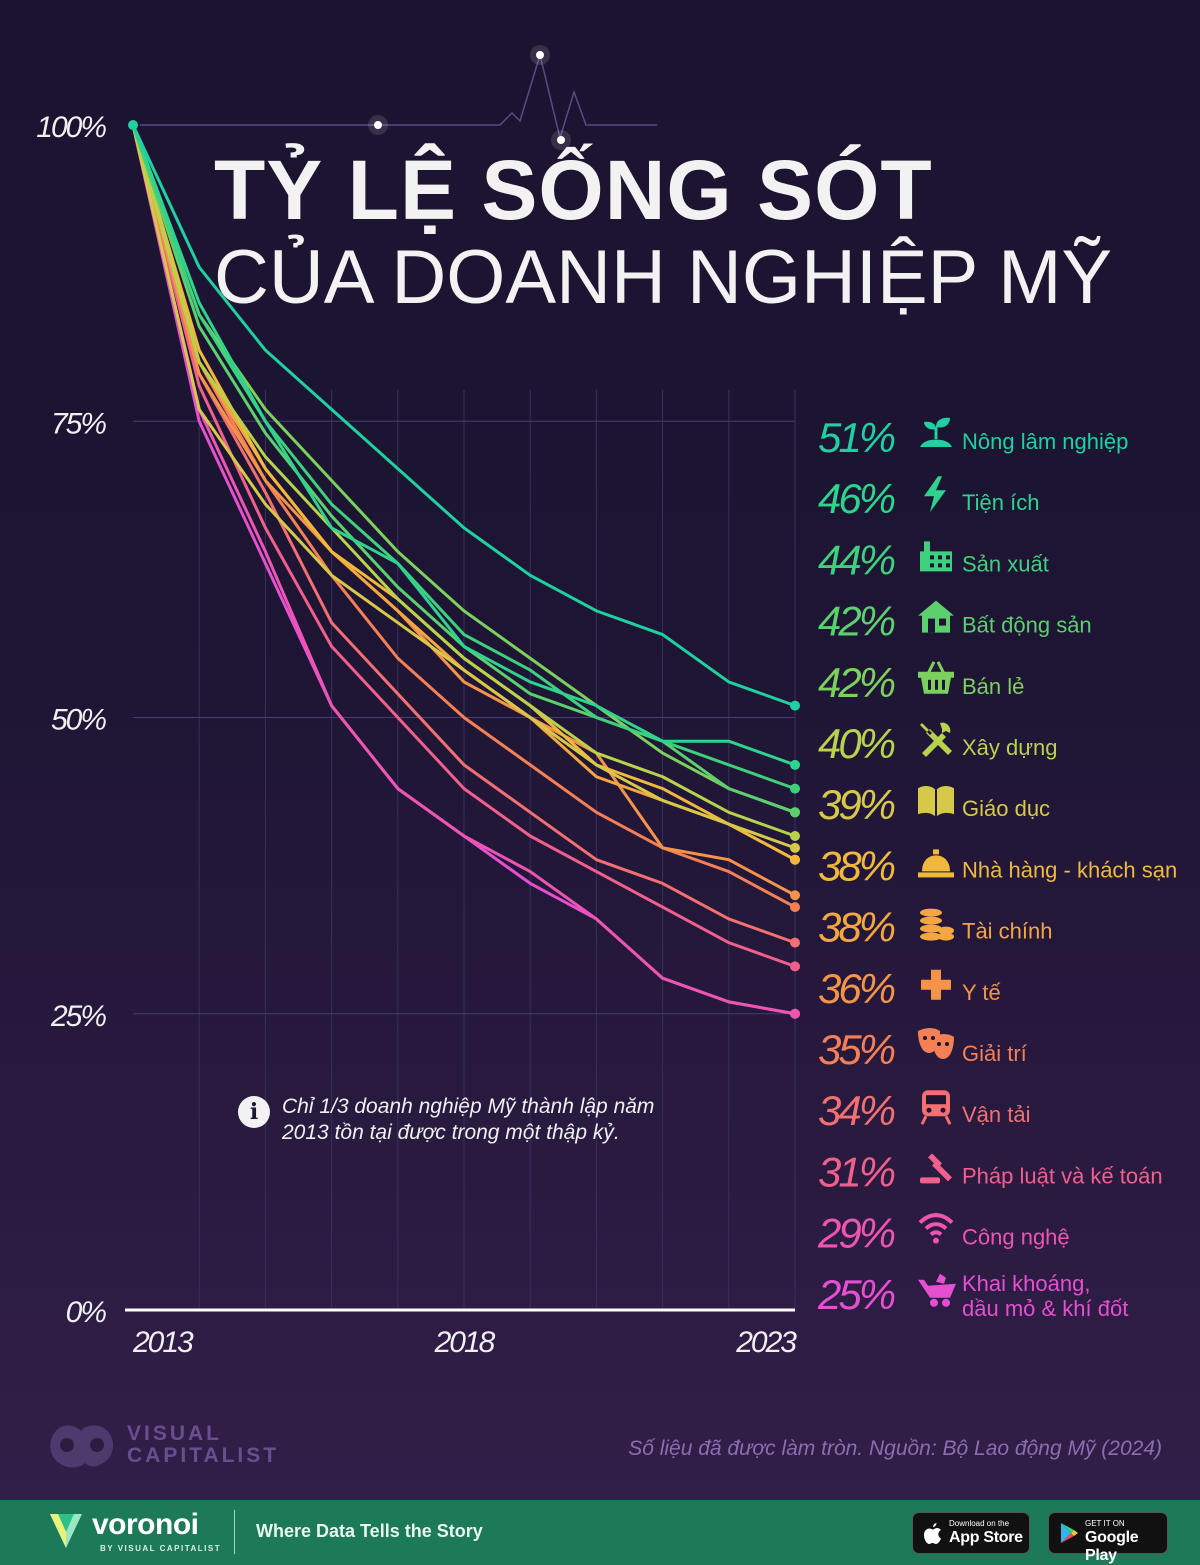 The height and width of the screenshot is (1565, 1200). Describe the element at coordinates (936, 1168) in the screenshot. I see `gavel-icon` at that location.